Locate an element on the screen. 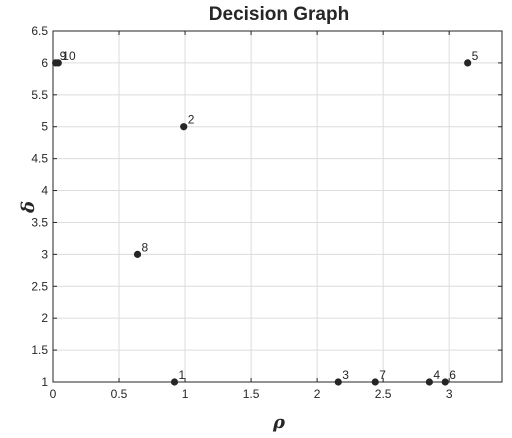  x-tick-label: 2.5 is located at coordinates (383, 394).